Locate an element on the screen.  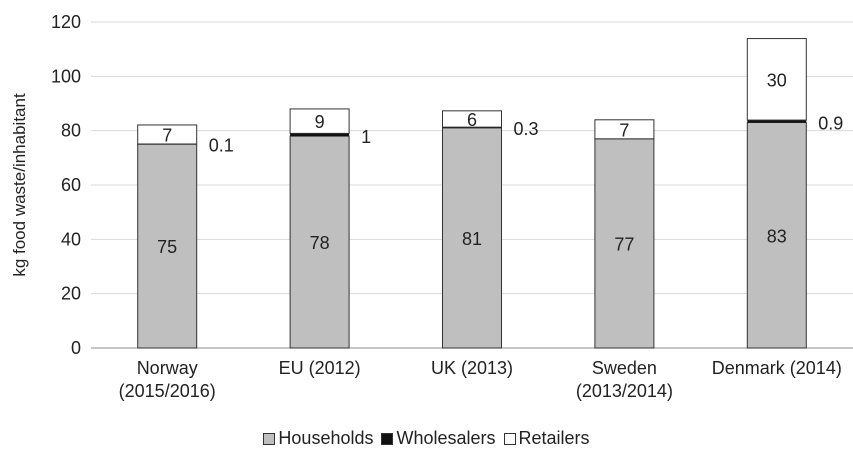
x-tick-label: UK (2013) is located at coordinates (472, 368).